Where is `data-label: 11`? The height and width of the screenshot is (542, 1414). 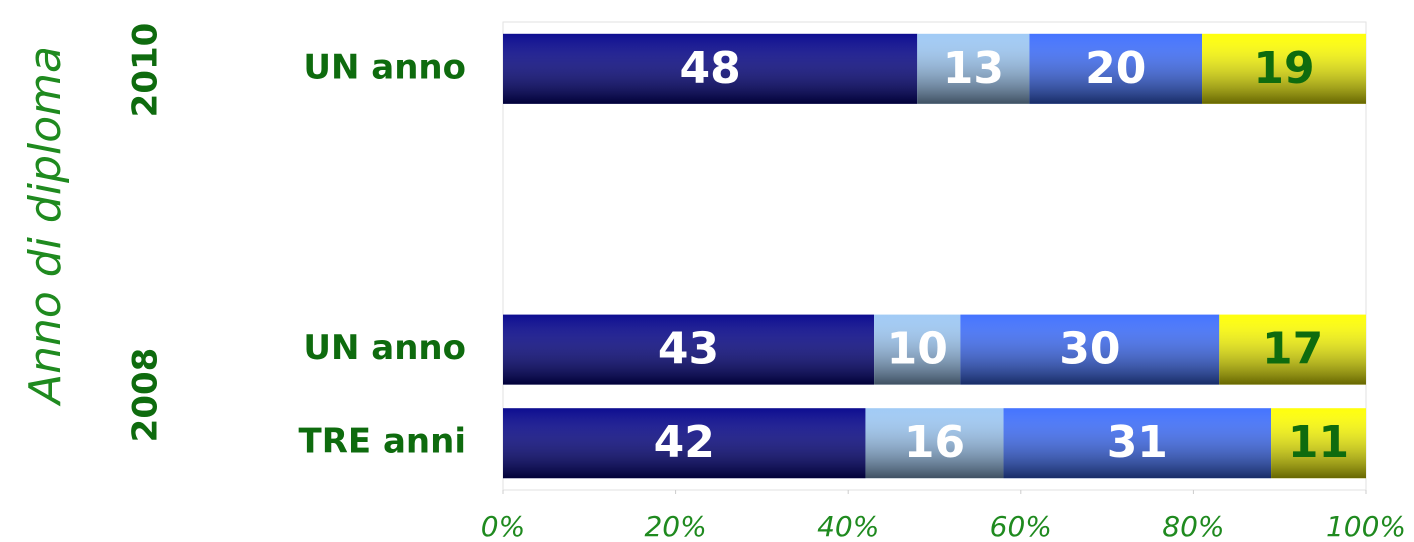 data-label: 11 is located at coordinates (1318, 442).